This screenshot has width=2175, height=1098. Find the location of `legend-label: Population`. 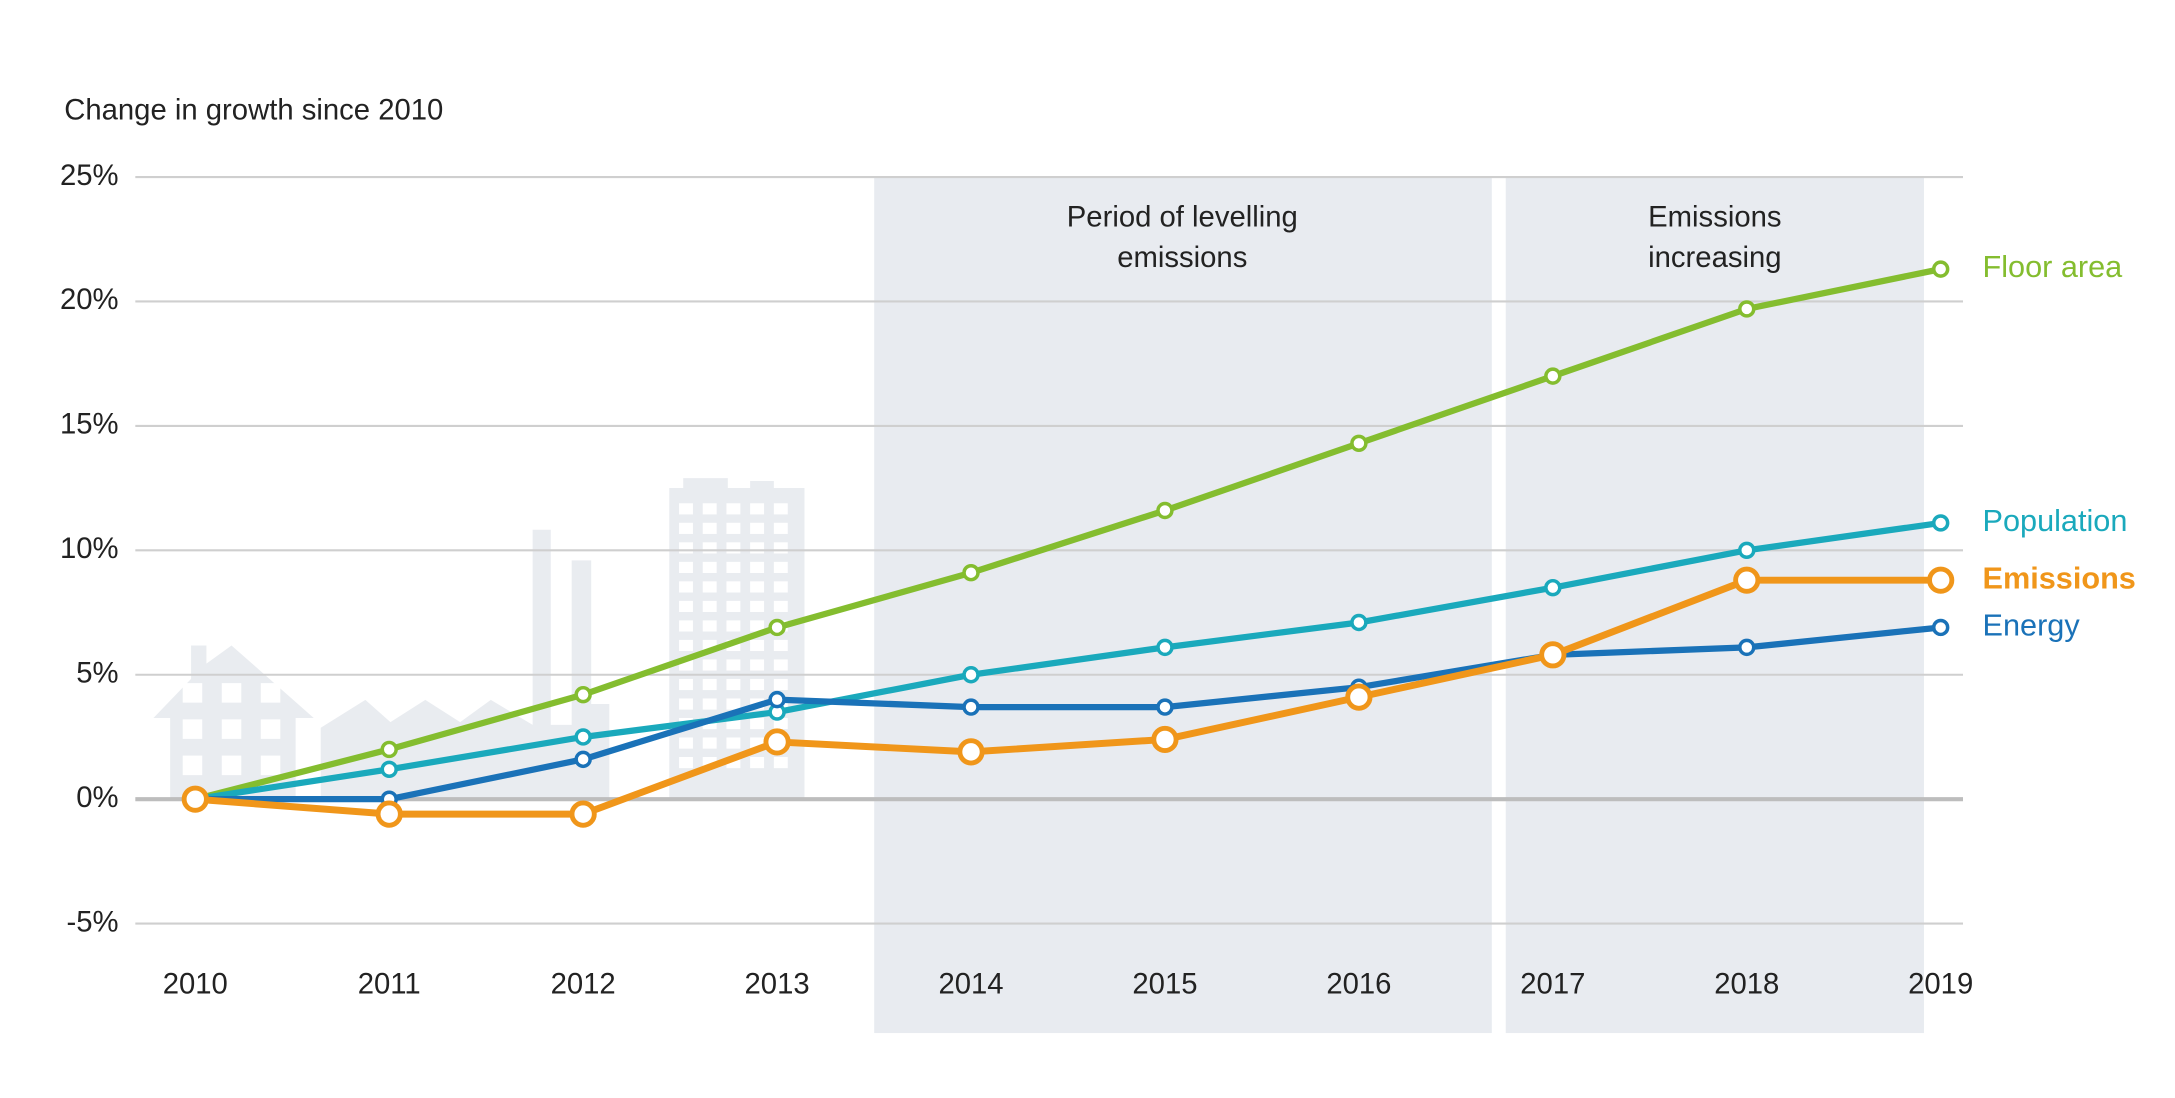

legend-label: Population is located at coordinates (2055, 521).